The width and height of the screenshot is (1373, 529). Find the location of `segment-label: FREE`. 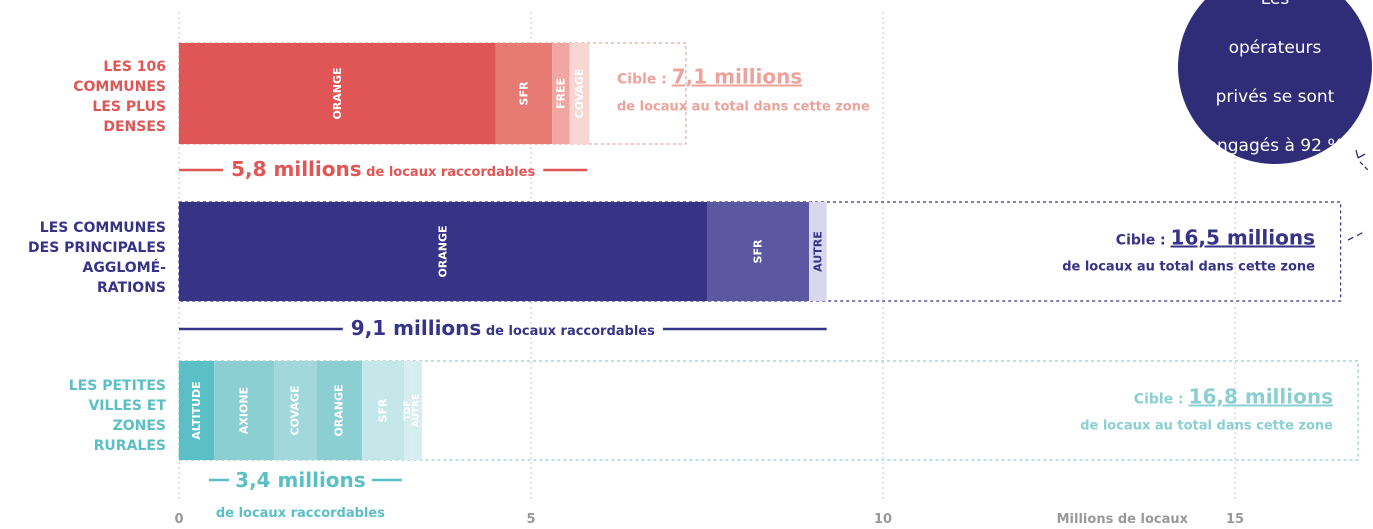

segment-label: FREE is located at coordinates (560, 93).